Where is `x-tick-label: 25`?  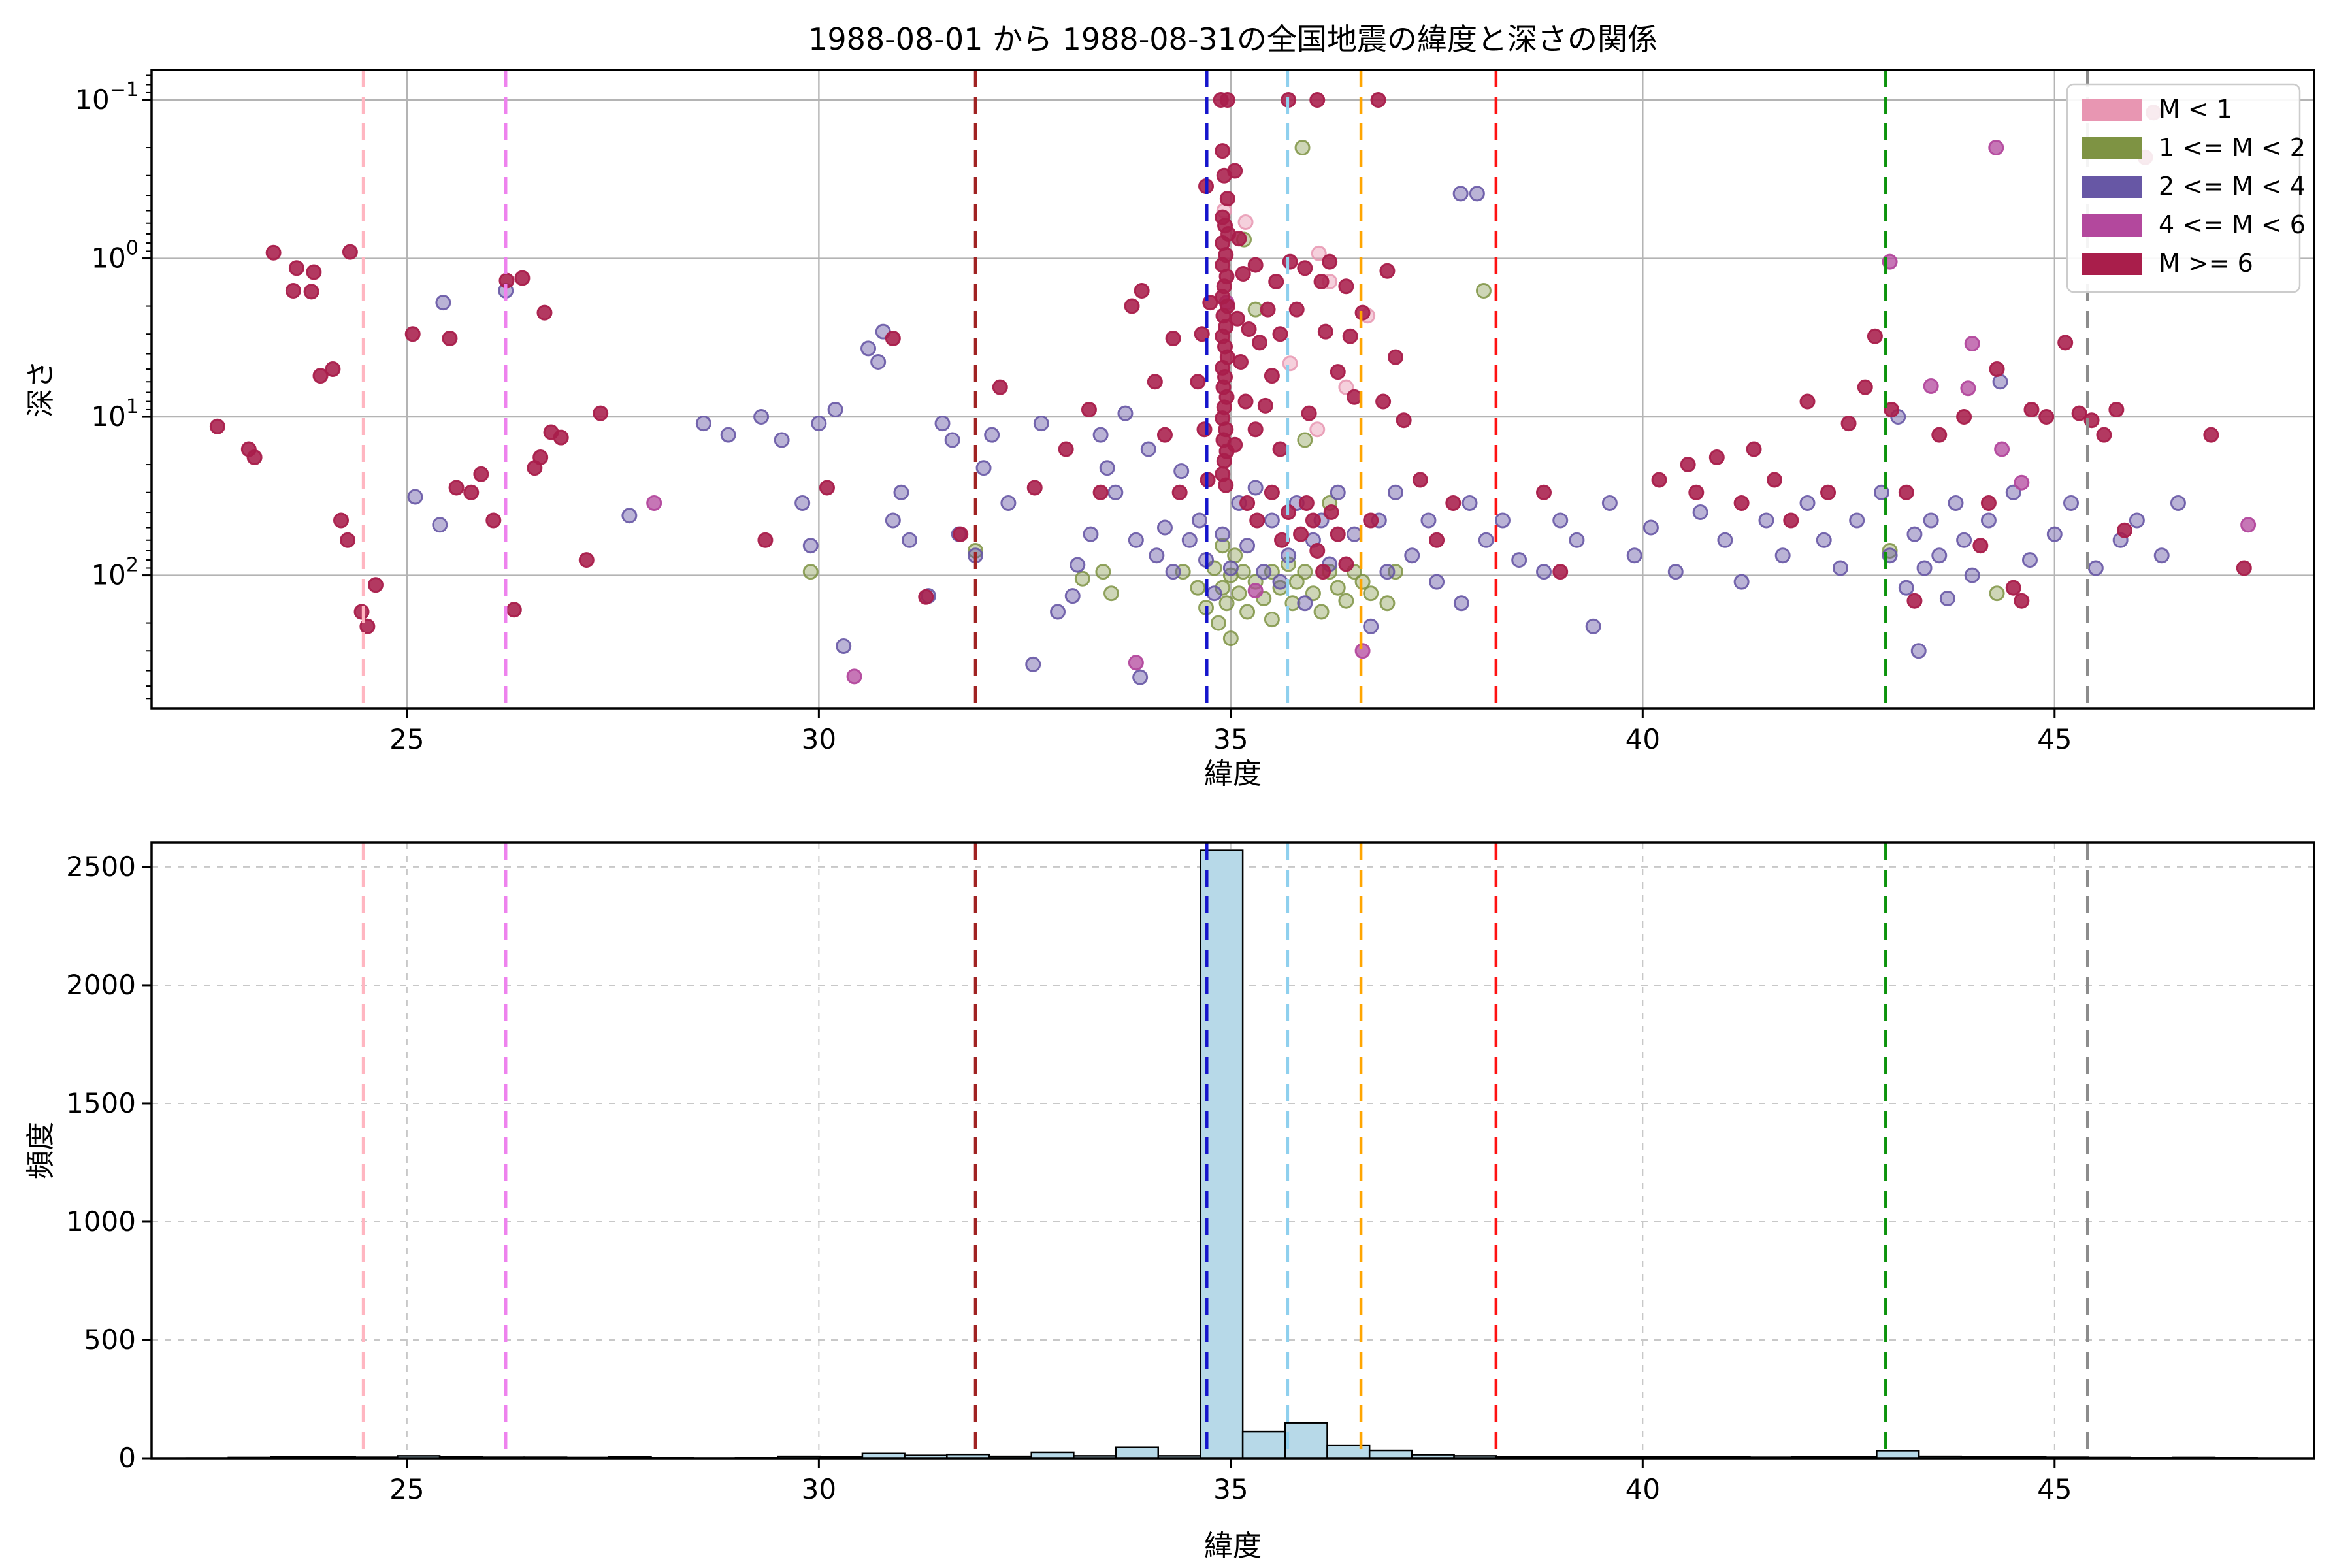
x-tick-label: 25 is located at coordinates (406, 1489).